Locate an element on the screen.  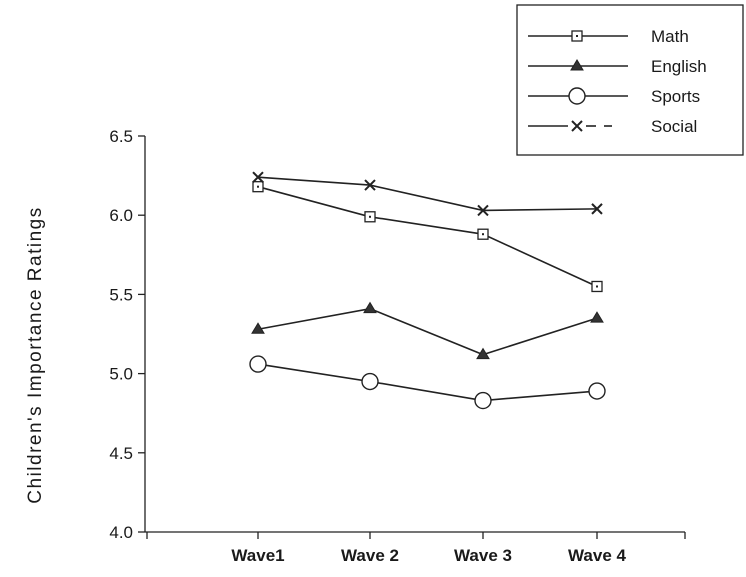
y-tick-label: 4.5 is located at coordinates (121, 453).